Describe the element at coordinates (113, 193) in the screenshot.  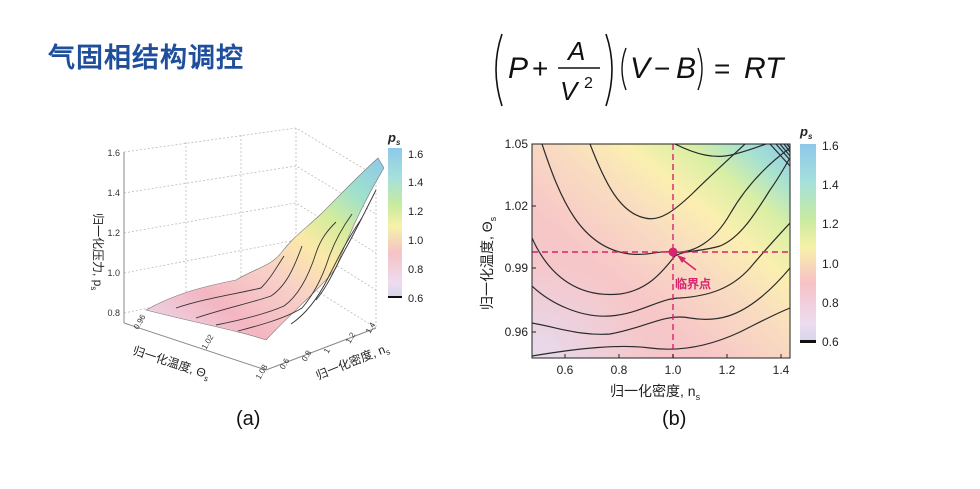
I see `a-z-tick: 1.4` at that location.